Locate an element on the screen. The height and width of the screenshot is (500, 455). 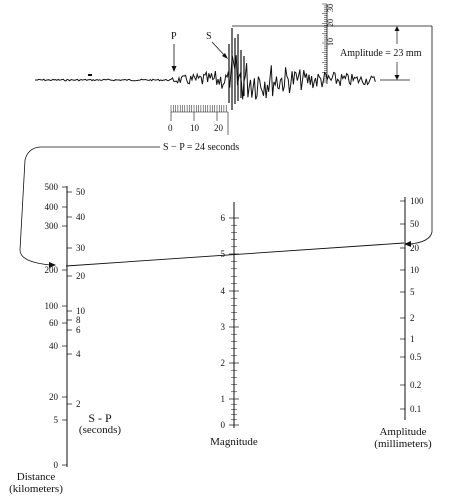
sp-scale-label: S - P (seconds) is located at coordinates (100, 424).